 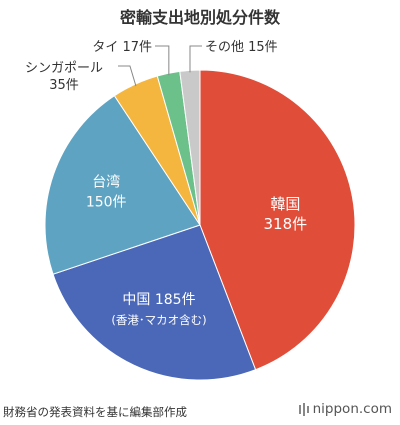 What do you see at coordinates (122, 47) in the screenshot?
I see `slice-label-4-line-0: タイ 17件` at bounding box center [122, 47].